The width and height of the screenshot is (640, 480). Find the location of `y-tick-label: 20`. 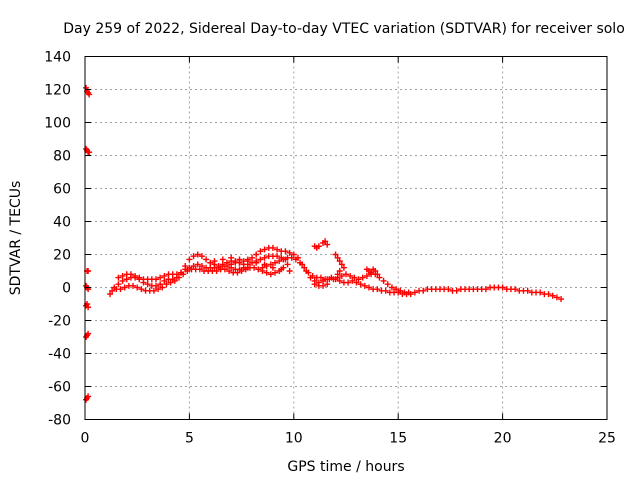

y-tick-label: 20 is located at coordinates (62, 256).